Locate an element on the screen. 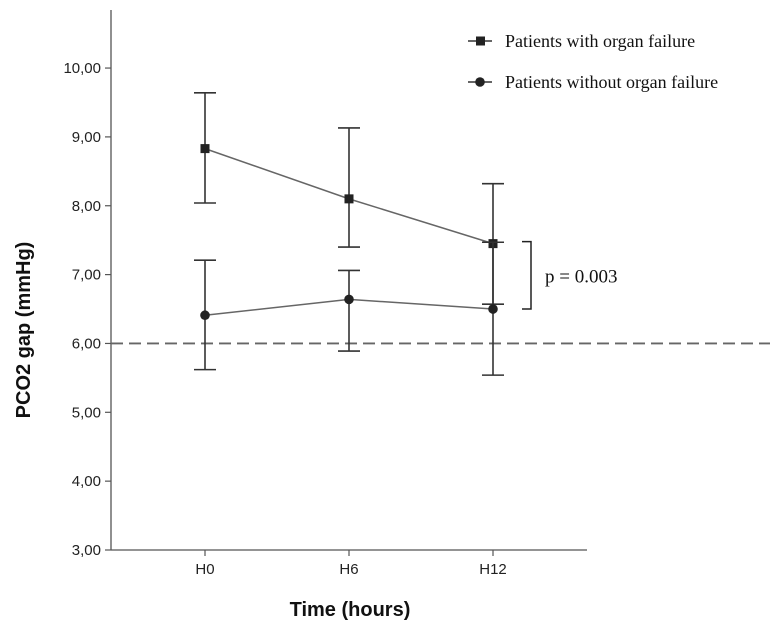 Image resolution: width=772 pixels, height=624 pixels. y-tick-label: 6,00 is located at coordinates (86, 343).